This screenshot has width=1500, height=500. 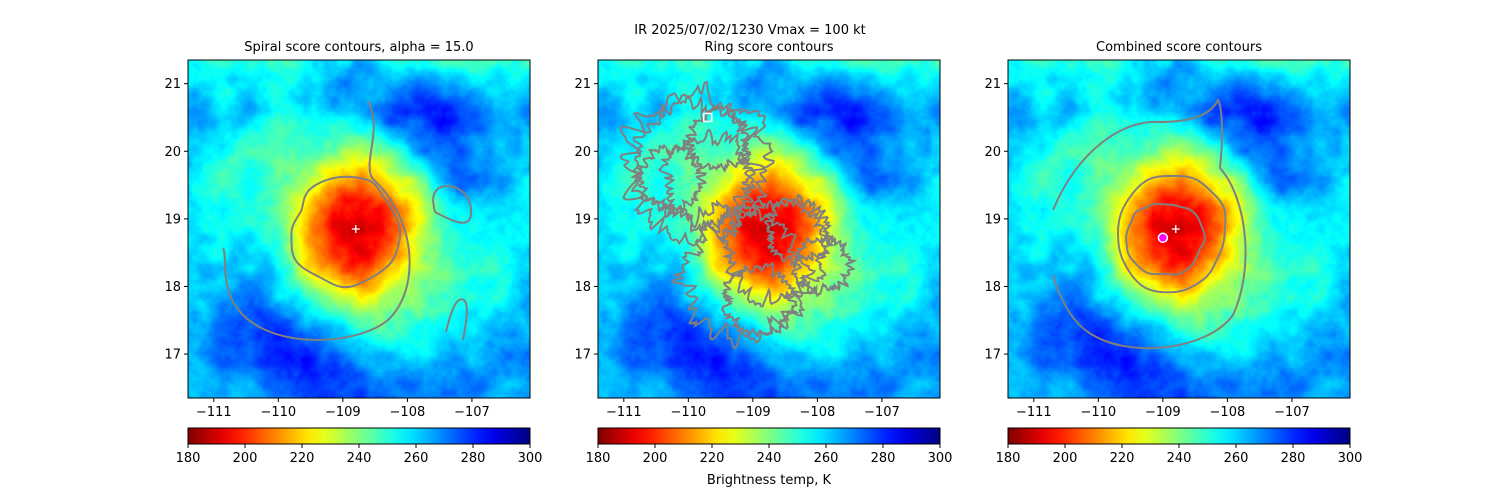 What do you see at coordinates (1179, 47) in the screenshot?
I see `panel-3-title: Combined score contours` at bounding box center [1179, 47].